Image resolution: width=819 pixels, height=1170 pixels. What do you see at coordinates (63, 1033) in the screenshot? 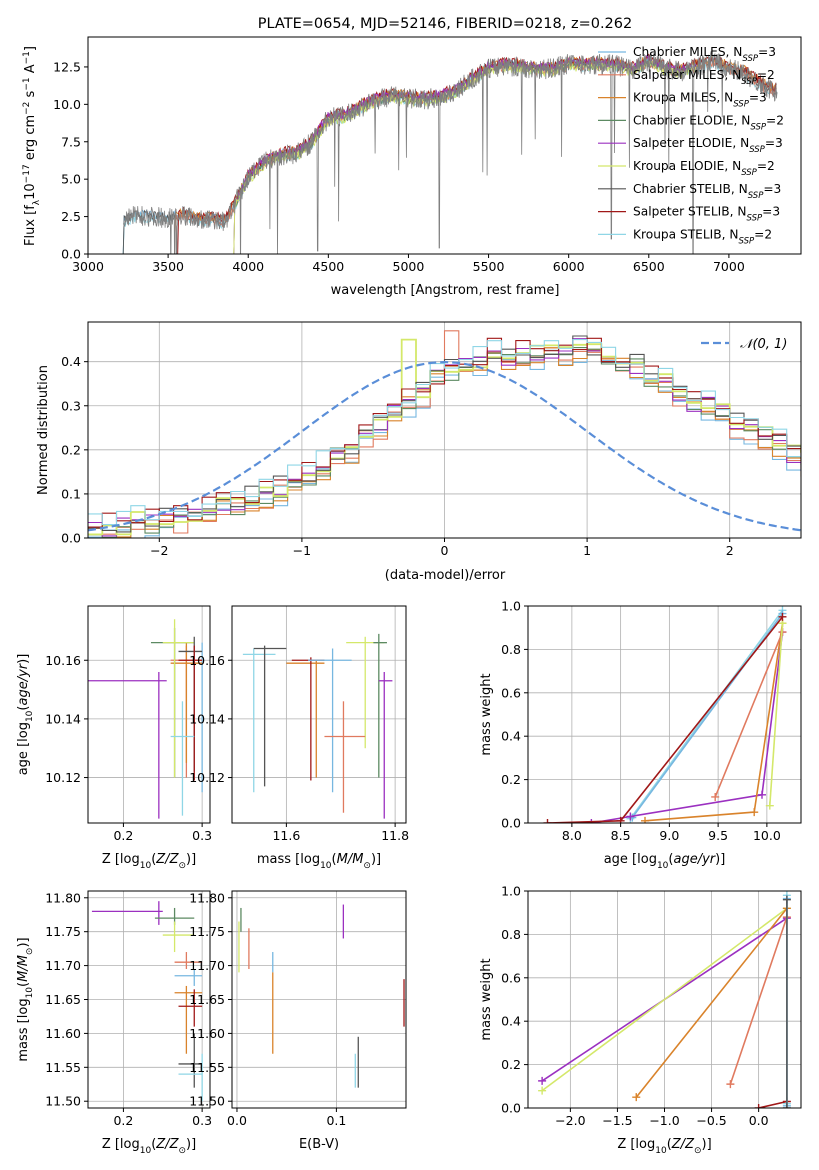
I see `y-tick-label: 11.60` at bounding box center [63, 1033].